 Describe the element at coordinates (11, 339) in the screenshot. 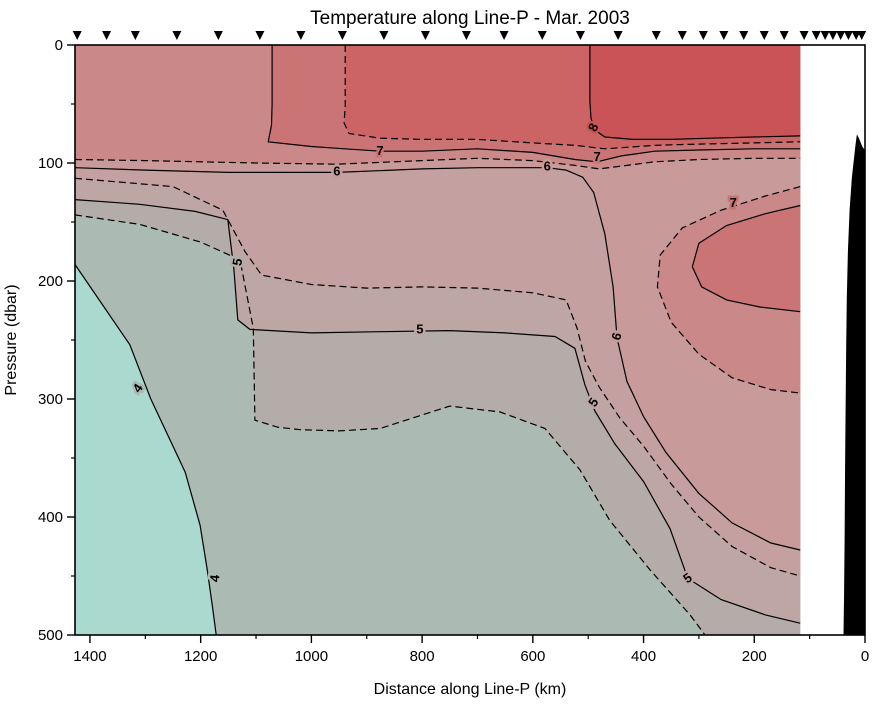

I see `y-axis-title: Pressure (dbar)` at that location.